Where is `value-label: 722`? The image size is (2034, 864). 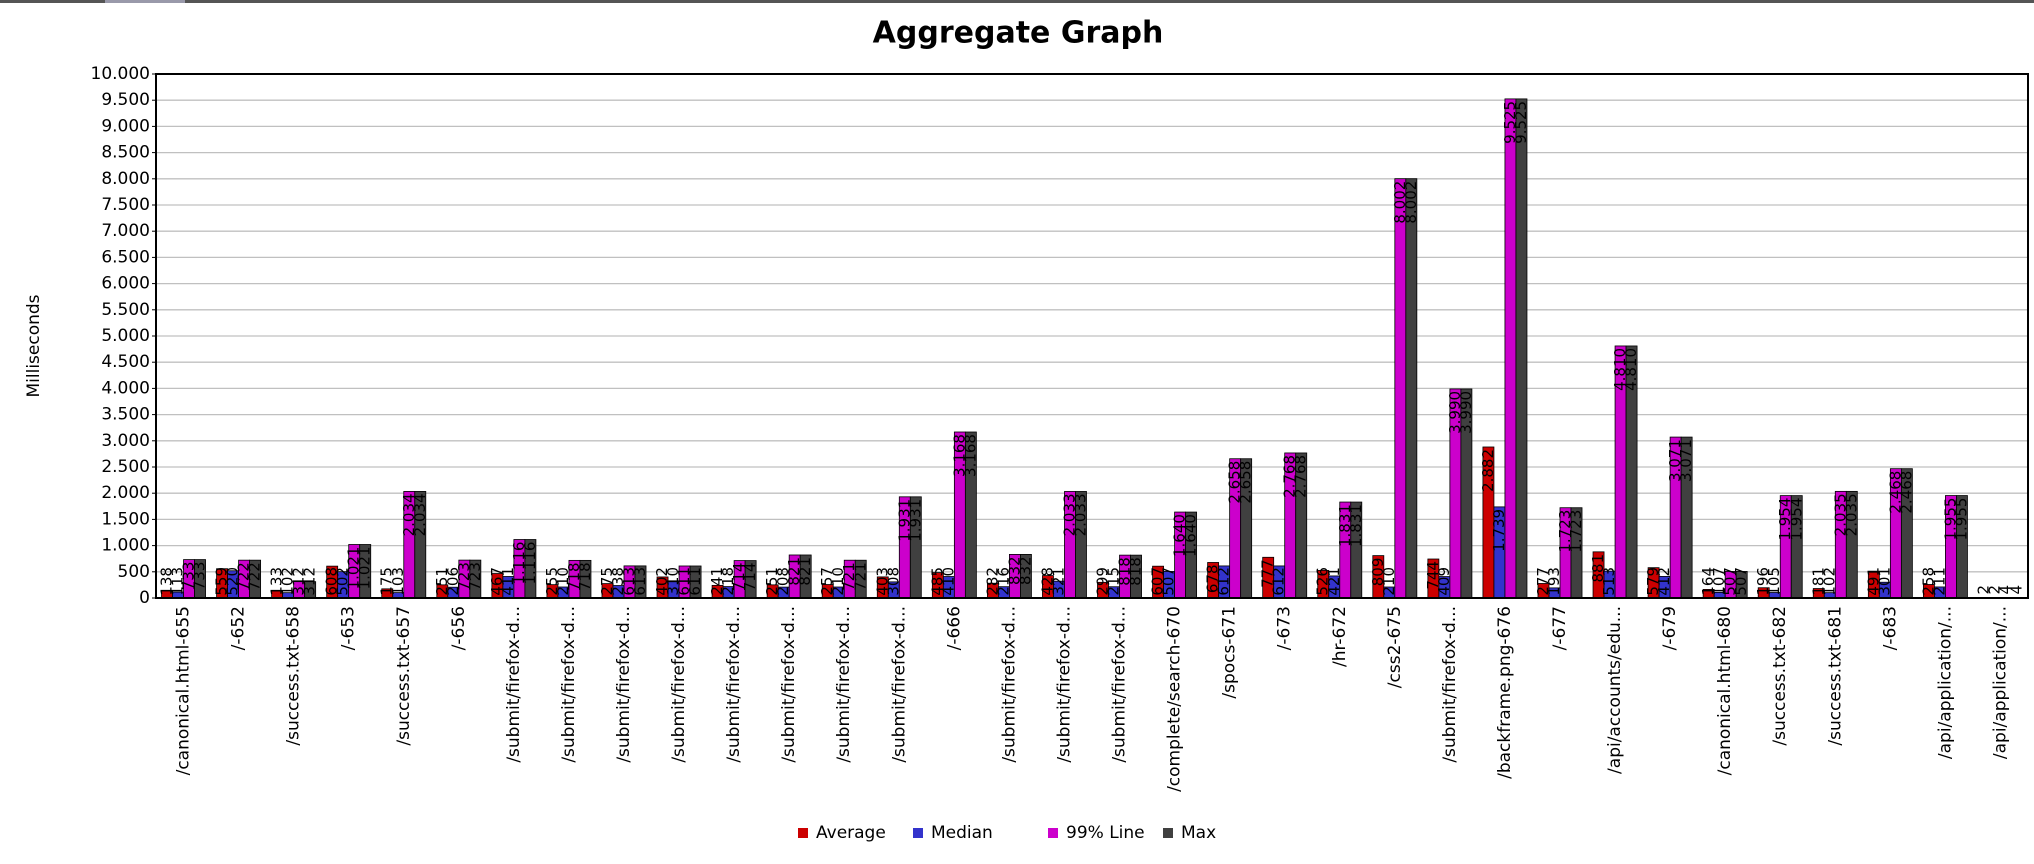 value-label: 722 is located at coordinates (255, 576).